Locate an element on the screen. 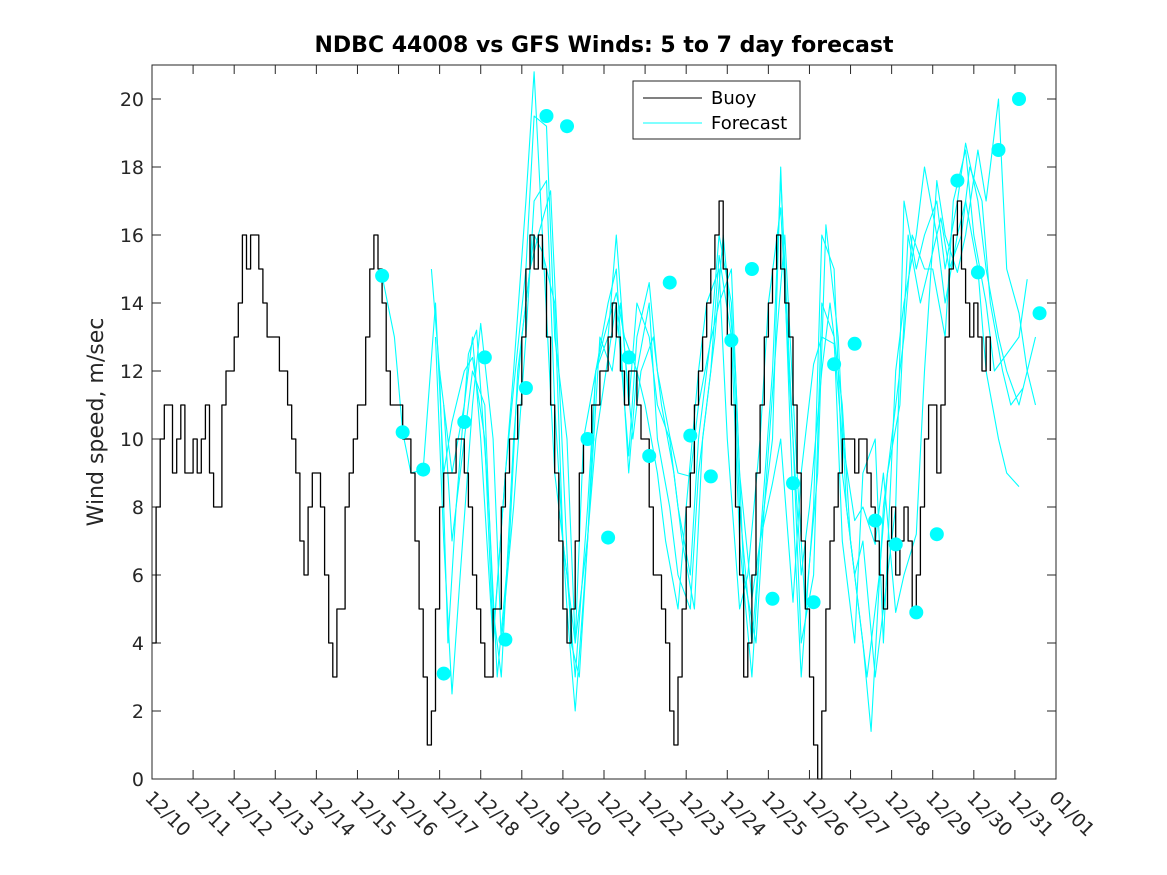 Image resolution: width=1167 pixels, height=875 pixels. y-tick-label: 12 is located at coordinates (132, 372).